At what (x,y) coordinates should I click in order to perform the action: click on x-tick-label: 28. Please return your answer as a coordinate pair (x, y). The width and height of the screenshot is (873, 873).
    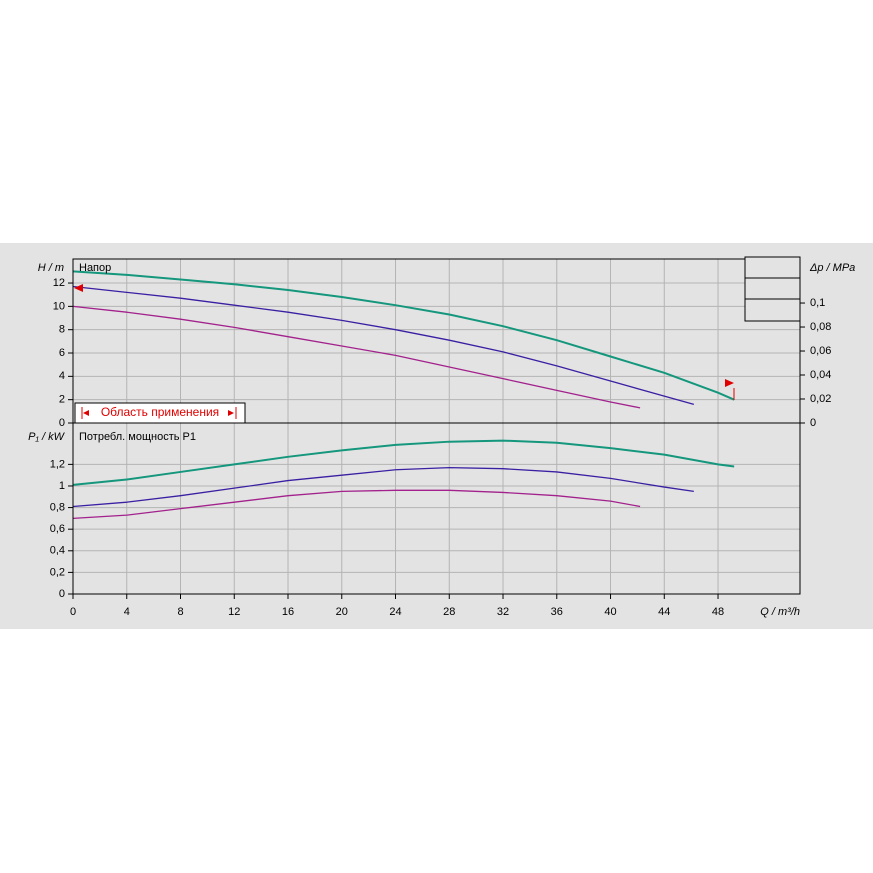
    Looking at the image, I should click on (449, 612).